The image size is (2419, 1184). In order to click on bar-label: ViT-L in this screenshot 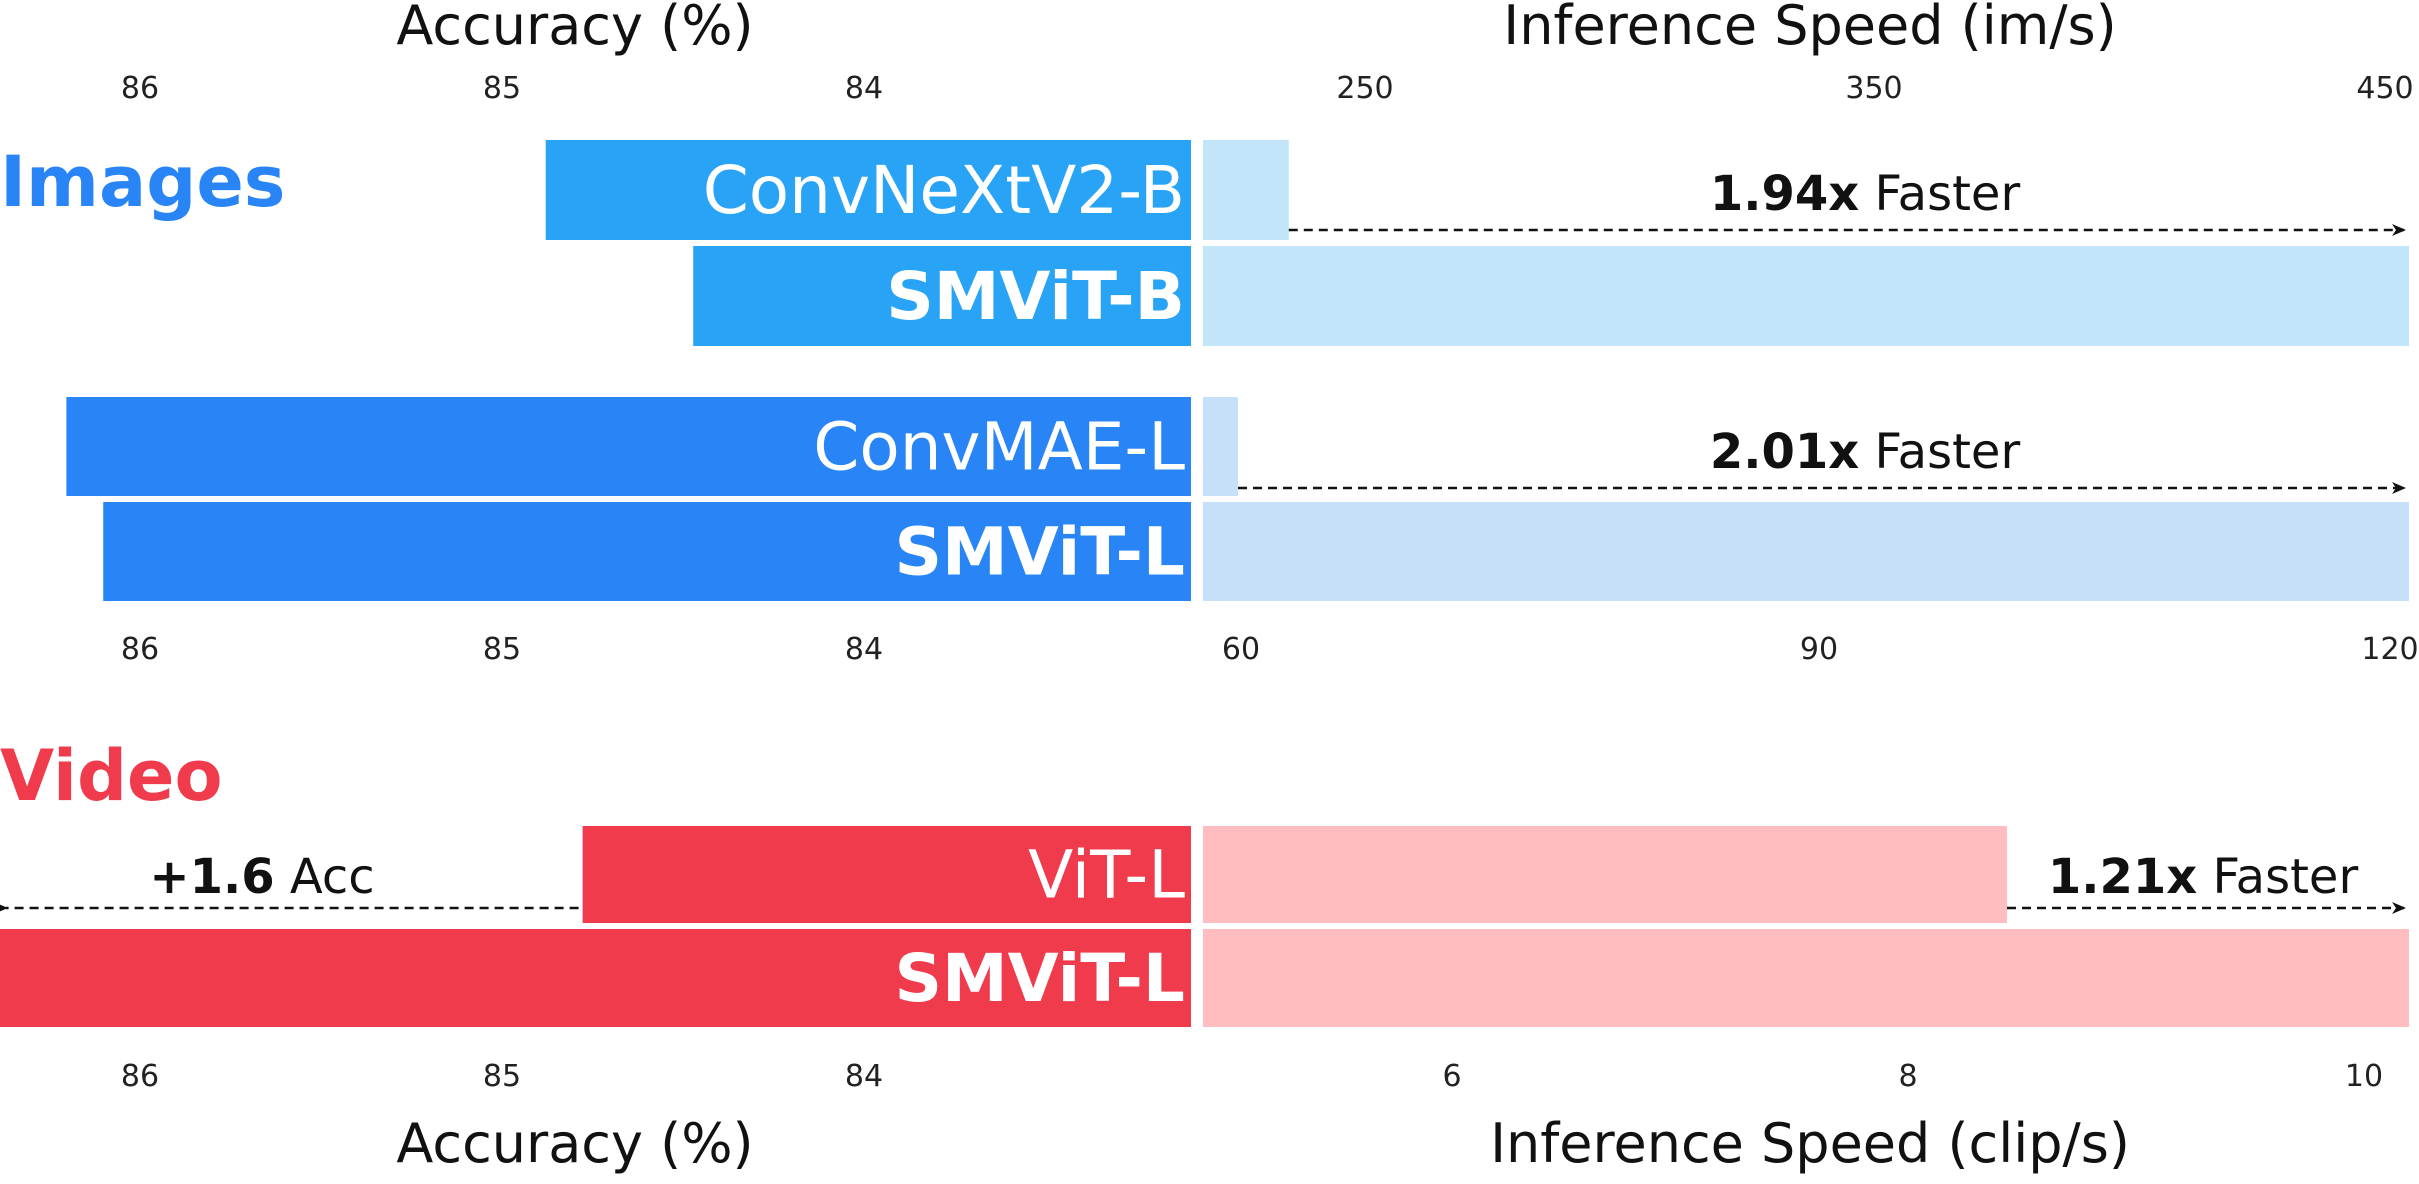, I will do `click(1106, 875)`.